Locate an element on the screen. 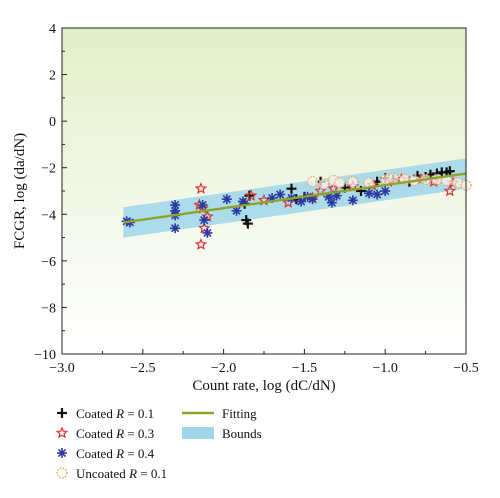 This screenshot has height=498, width=500. y-axis-label: FCGR, log (da/dN) is located at coordinates (20, 191).